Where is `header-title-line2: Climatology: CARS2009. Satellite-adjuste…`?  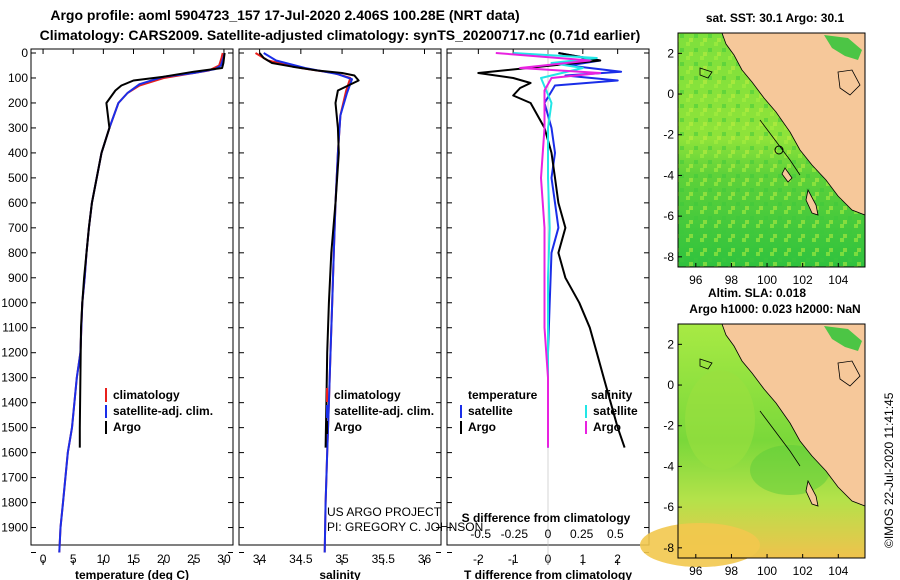
header-title-line2: Climatology: CARS2009. Satellite-adjuste… is located at coordinates (340, 35).